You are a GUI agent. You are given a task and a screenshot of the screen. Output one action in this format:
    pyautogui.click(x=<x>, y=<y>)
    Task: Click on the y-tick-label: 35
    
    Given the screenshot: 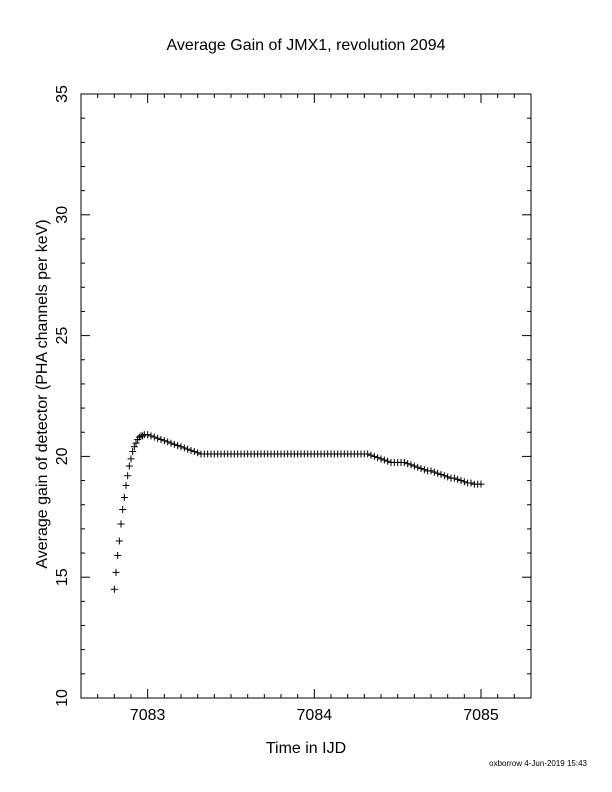 What is the action you would take?
    pyautogui.click(x=62, y=94)
    